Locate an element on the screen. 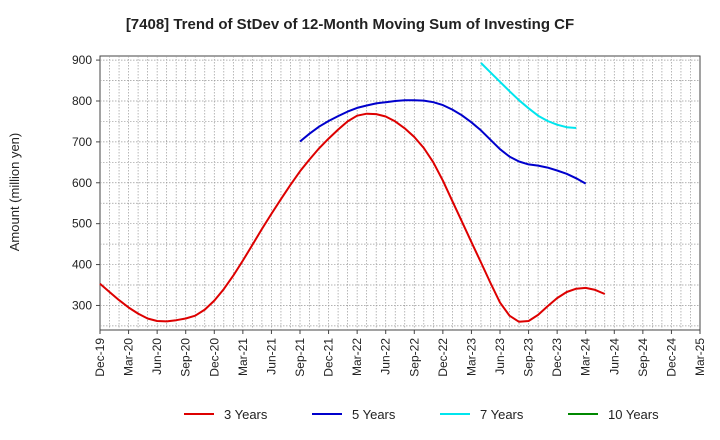 The image size is (720, 440). x-tick-label: Jun-22 is located at coordinates (386, 356).